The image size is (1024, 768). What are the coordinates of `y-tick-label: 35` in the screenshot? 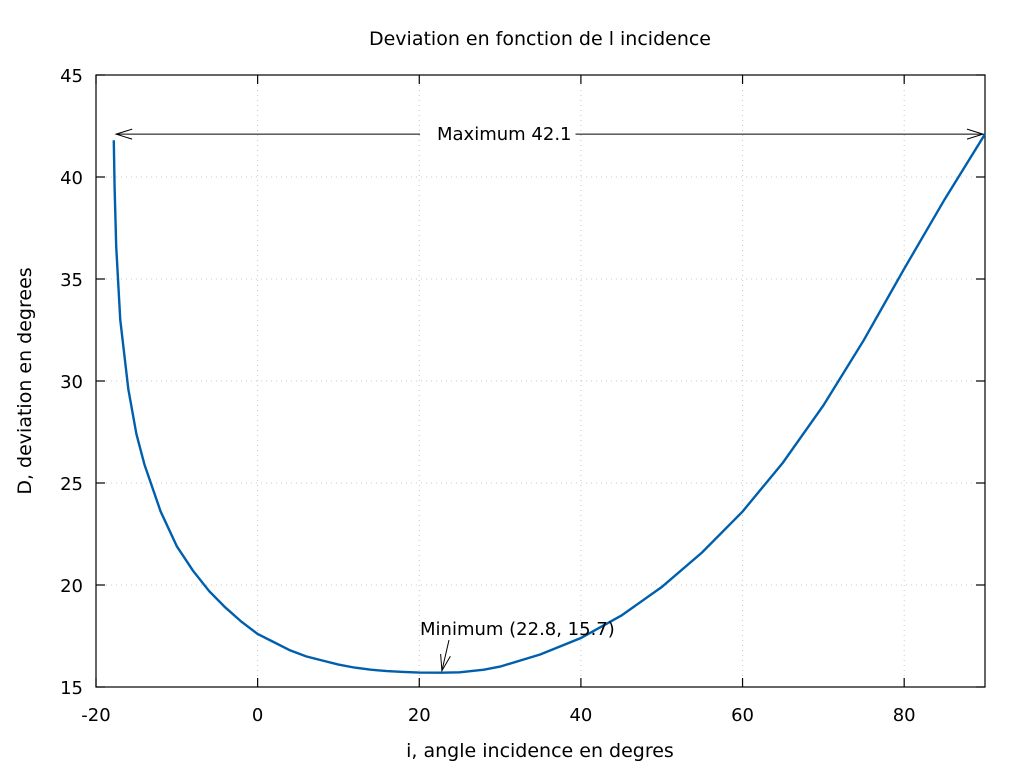 It's located at (71, 280).